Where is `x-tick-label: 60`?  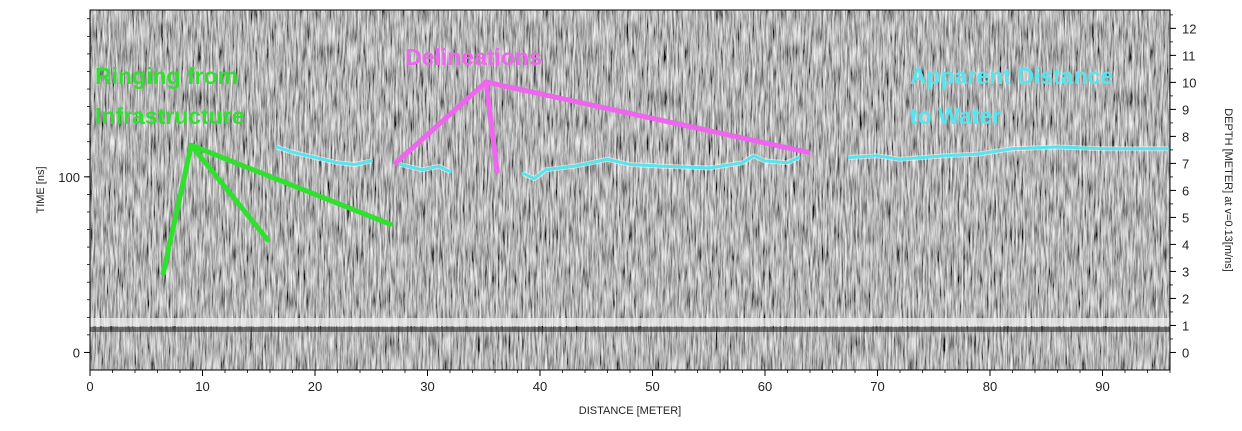 x-tick-label: 60 is located at coordinates (765, 386).